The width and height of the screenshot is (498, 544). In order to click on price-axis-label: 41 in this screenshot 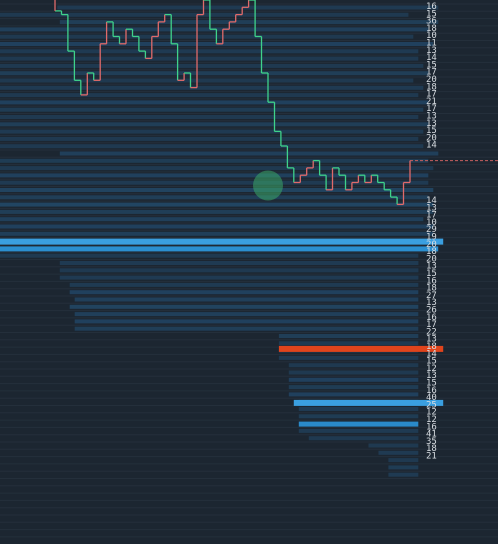, I will do `click(431, 435)`.